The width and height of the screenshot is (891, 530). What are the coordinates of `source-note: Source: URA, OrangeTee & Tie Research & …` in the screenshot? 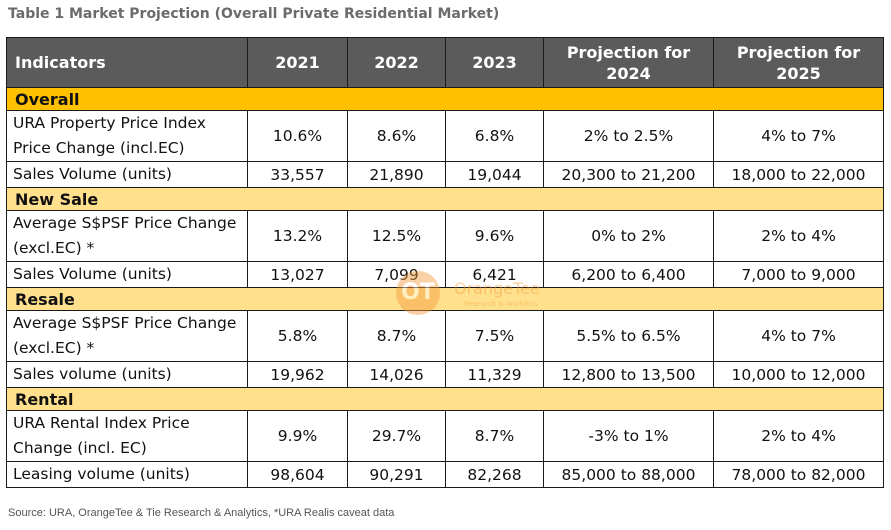 It's located at (201, 513).